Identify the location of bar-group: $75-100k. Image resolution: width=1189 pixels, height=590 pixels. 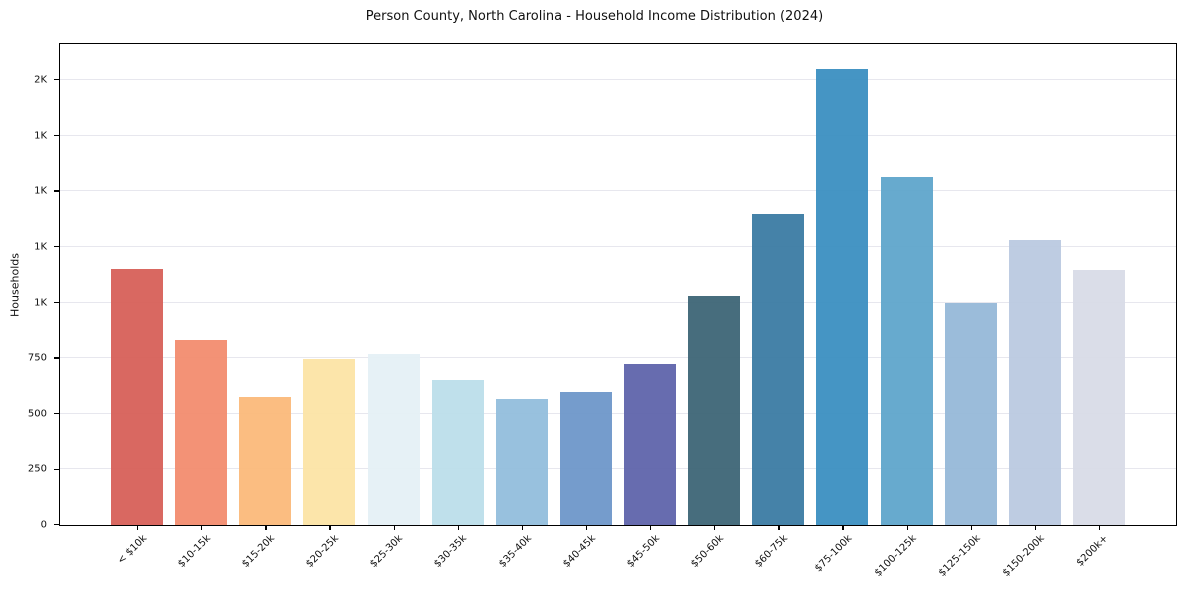
(842, 309).